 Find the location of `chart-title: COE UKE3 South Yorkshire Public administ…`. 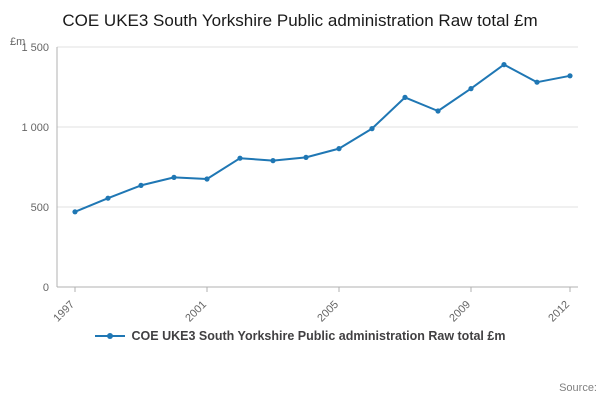

chart-title: COE UKE3 South Yorkshire Public administ… is located at coordinates (300, 20).